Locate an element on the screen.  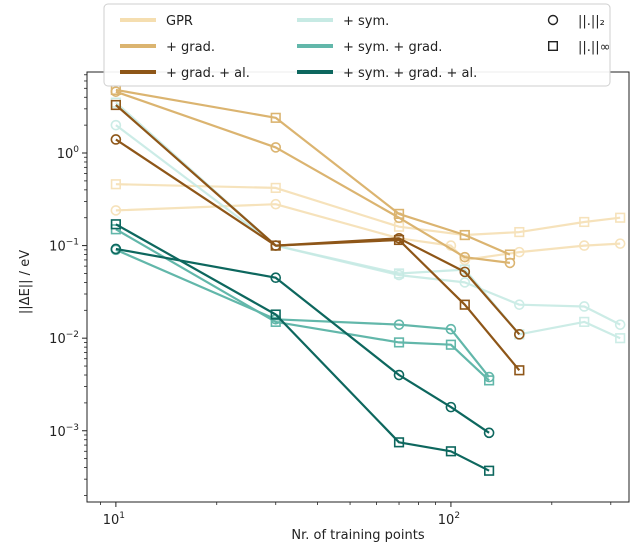
legend-marker-square is located at coordinates (553, 46).